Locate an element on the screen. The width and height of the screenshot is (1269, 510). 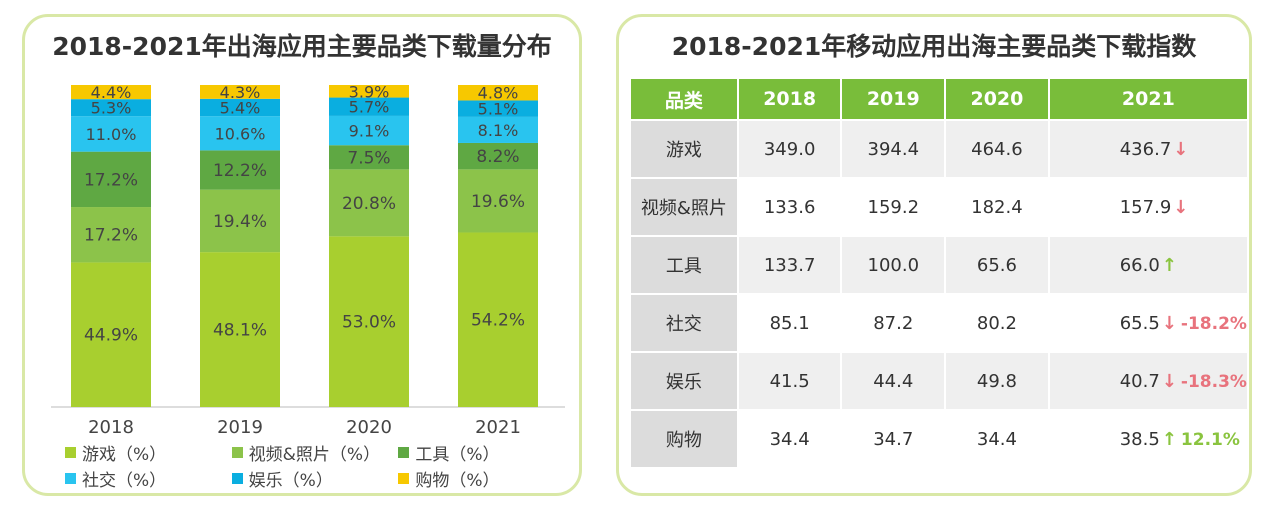
value-cell: 41.5 is located at coordinates (790, 380).